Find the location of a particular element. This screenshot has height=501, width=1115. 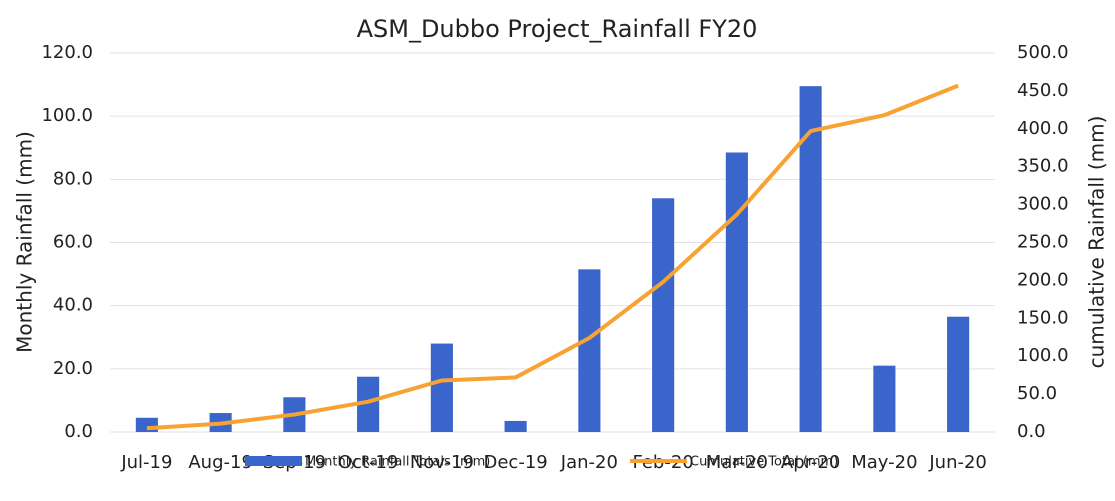

x-tick-label: Aug-19 is located at coordinates (220, 462).